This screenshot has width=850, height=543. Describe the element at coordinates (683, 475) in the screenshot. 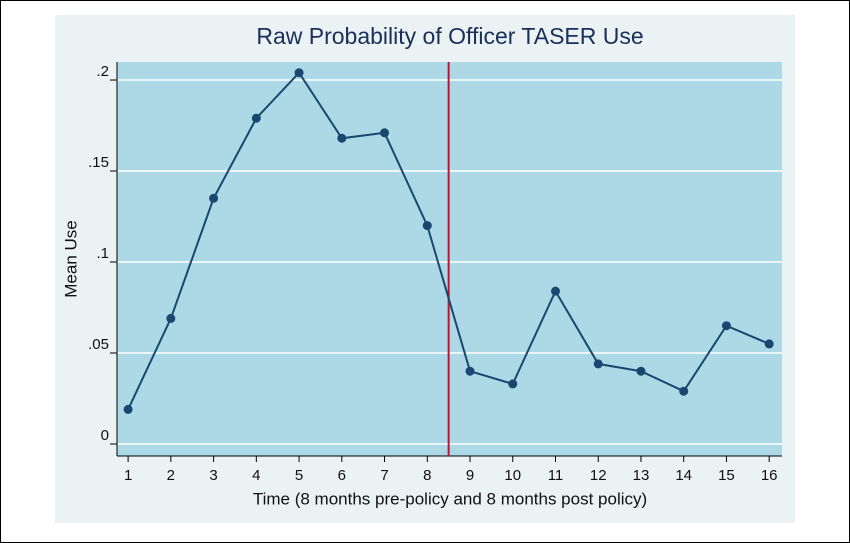

I see `x-tick-label: 14` at that location.